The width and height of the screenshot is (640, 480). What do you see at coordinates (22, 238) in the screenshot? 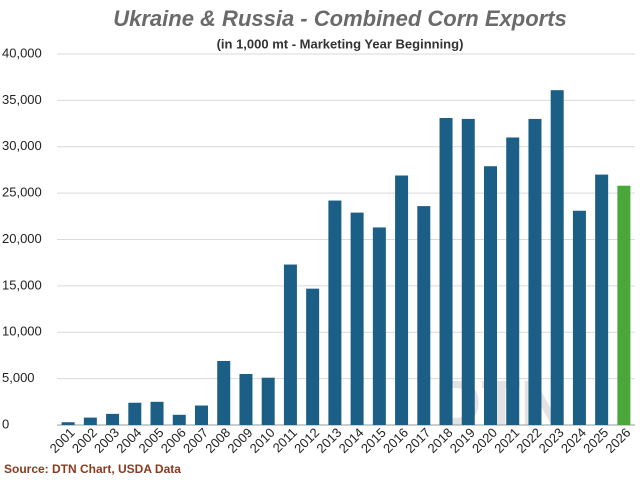
I see `y-tick-label: 20,000` at bounding box center [22, 238].